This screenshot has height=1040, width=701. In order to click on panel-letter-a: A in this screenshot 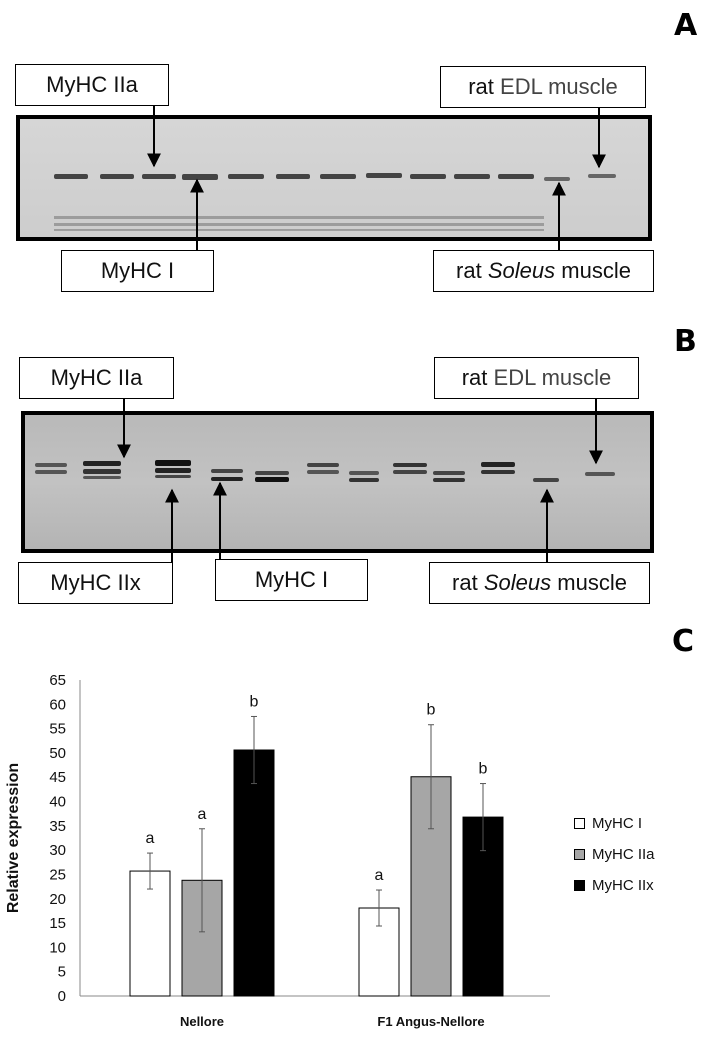, I will do `click(686, 25)`.